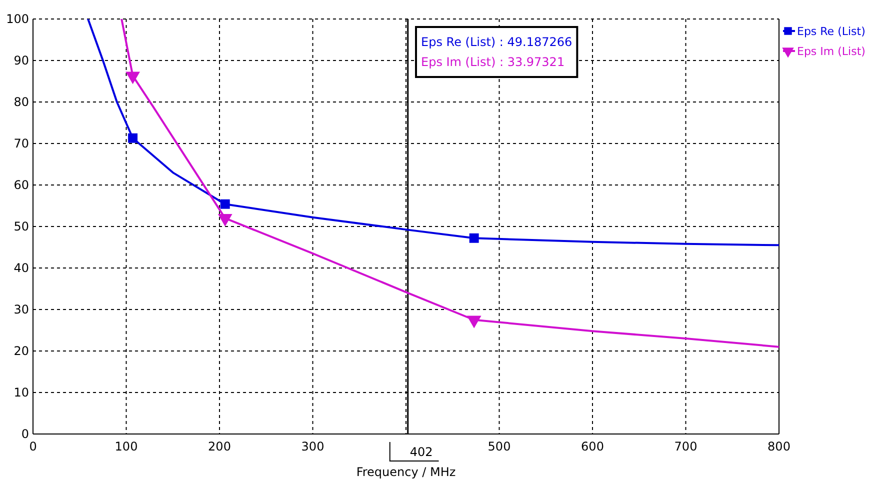 The width and height of the screenshot is (890, 484). Describe the element at coordinates (406, 472) in the screenshot. I see `x-axis-title: Frequency / MHz` at that location.